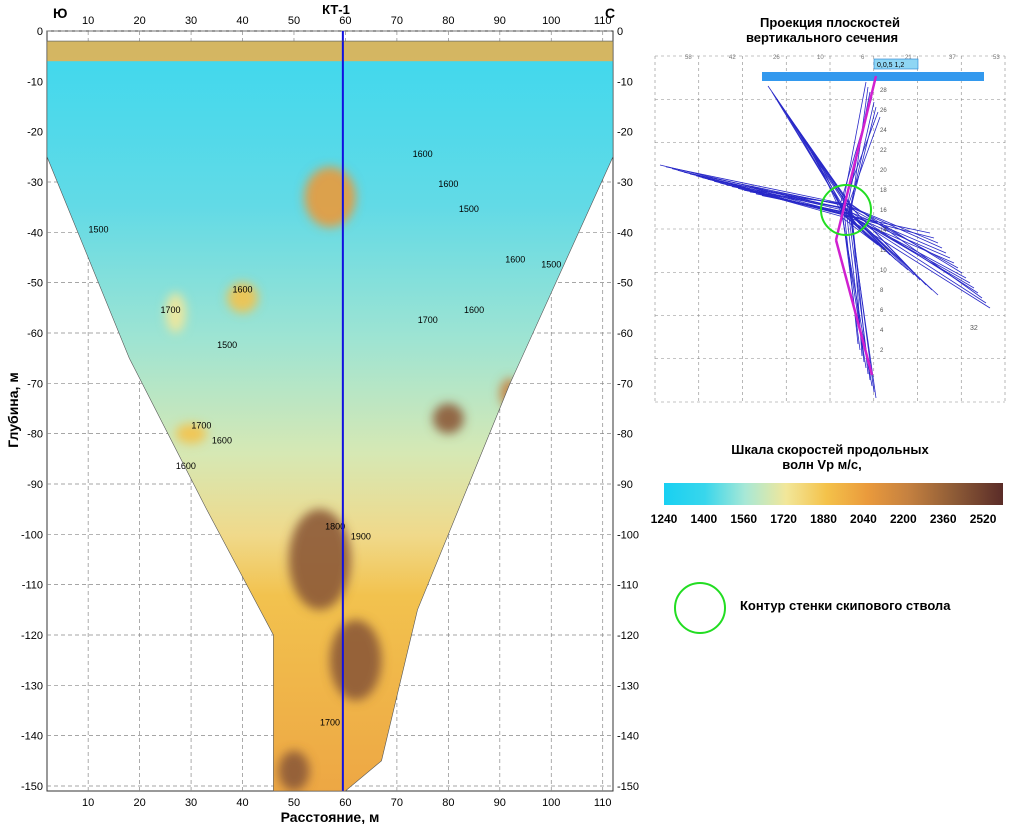  What do you see at coordinates (628, 636) in the screenshot?
I see `y-tick-label-right: -120` at bounding box center [628, 636].